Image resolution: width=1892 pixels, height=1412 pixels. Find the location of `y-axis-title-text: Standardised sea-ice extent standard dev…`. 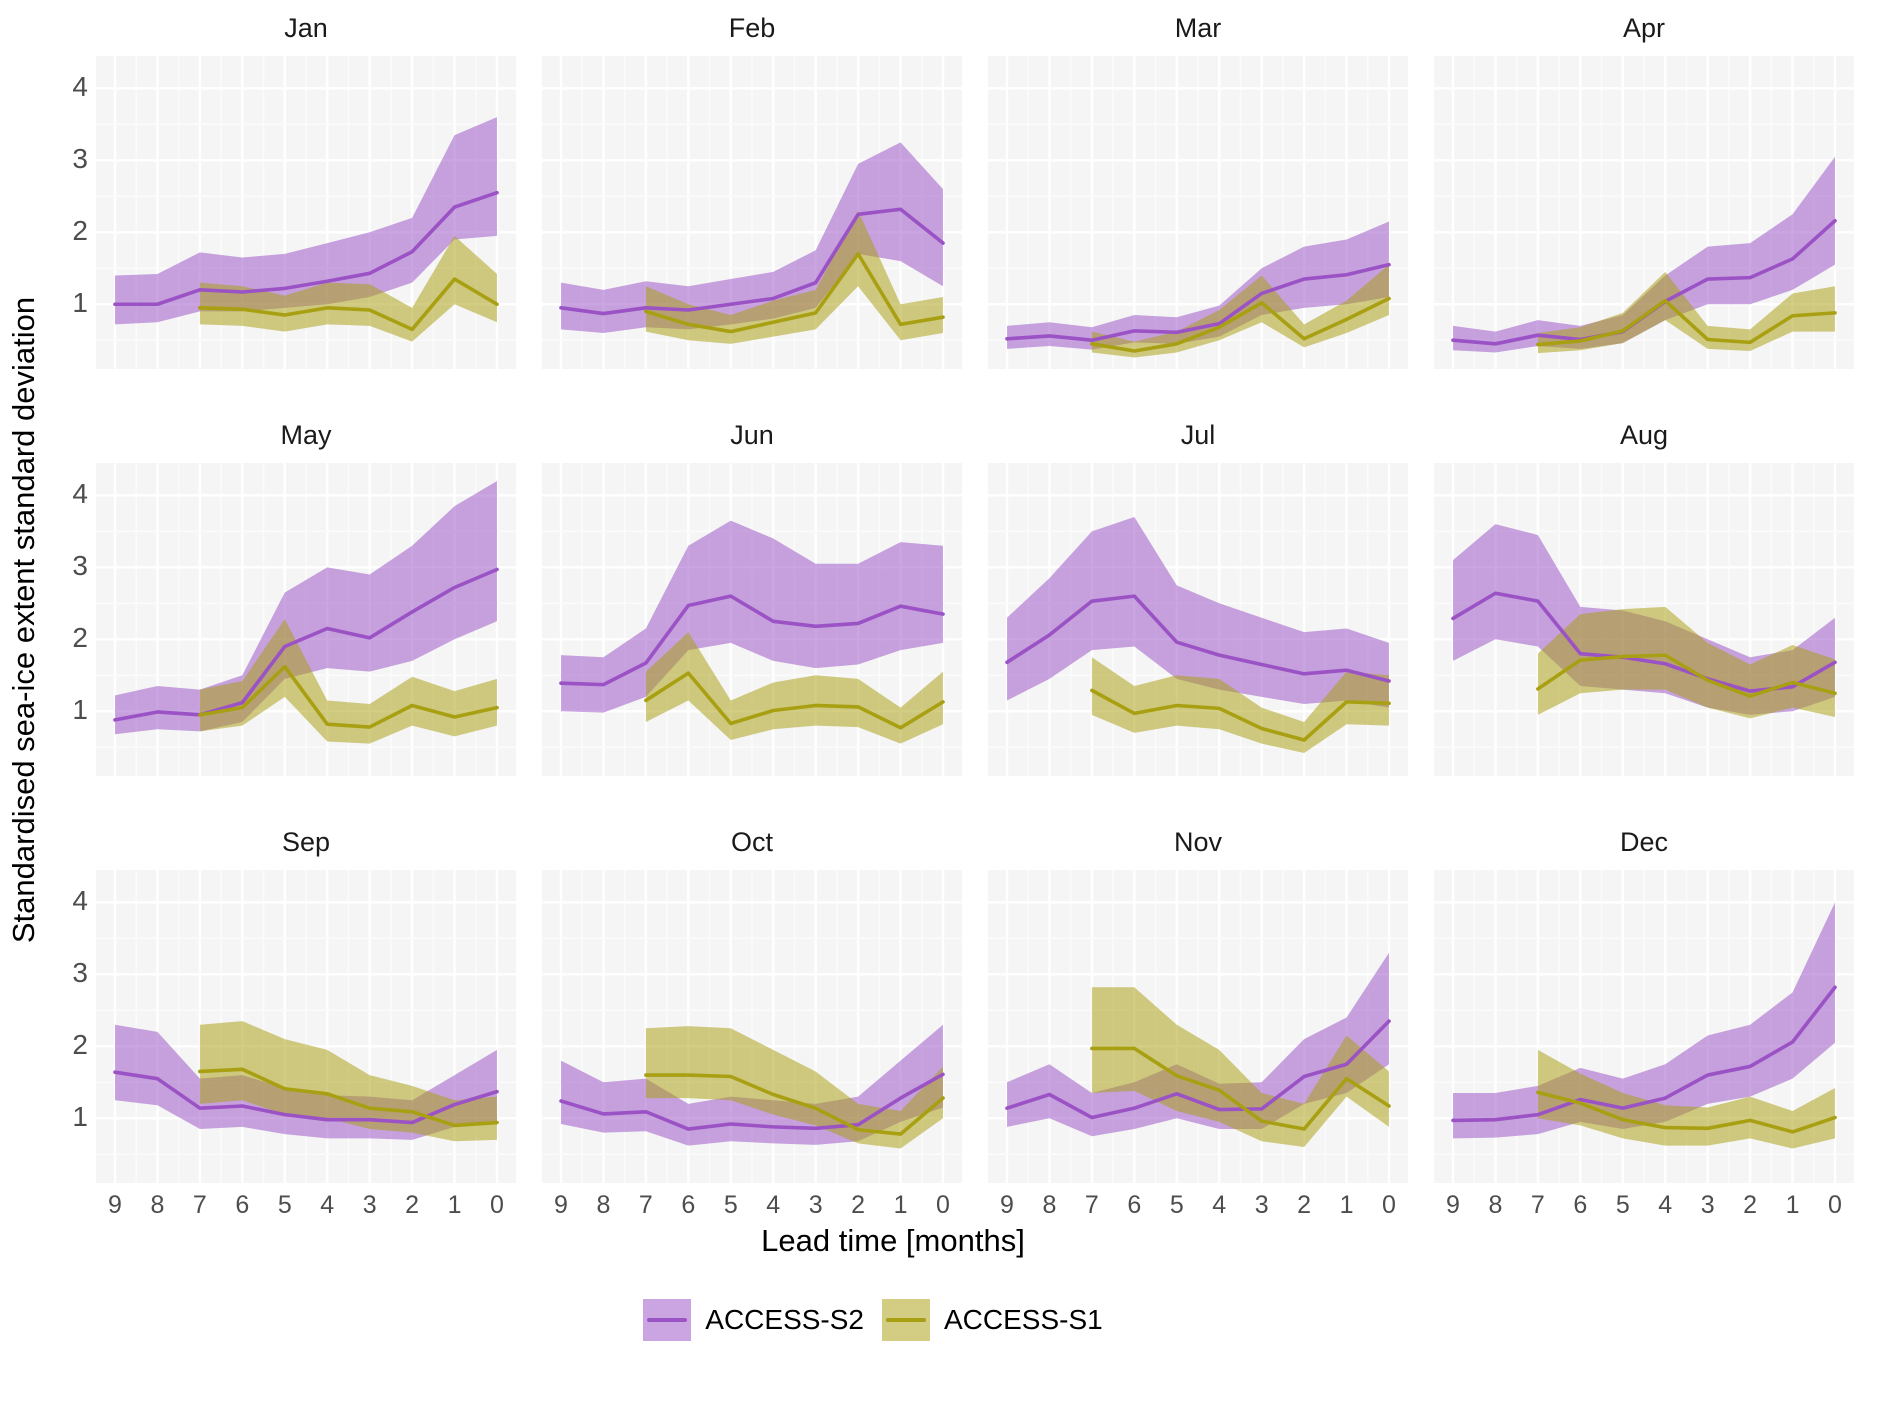

y-axis-title-text: Standardised sea-ice extent standard dev… is located at coordinates (23, 620).